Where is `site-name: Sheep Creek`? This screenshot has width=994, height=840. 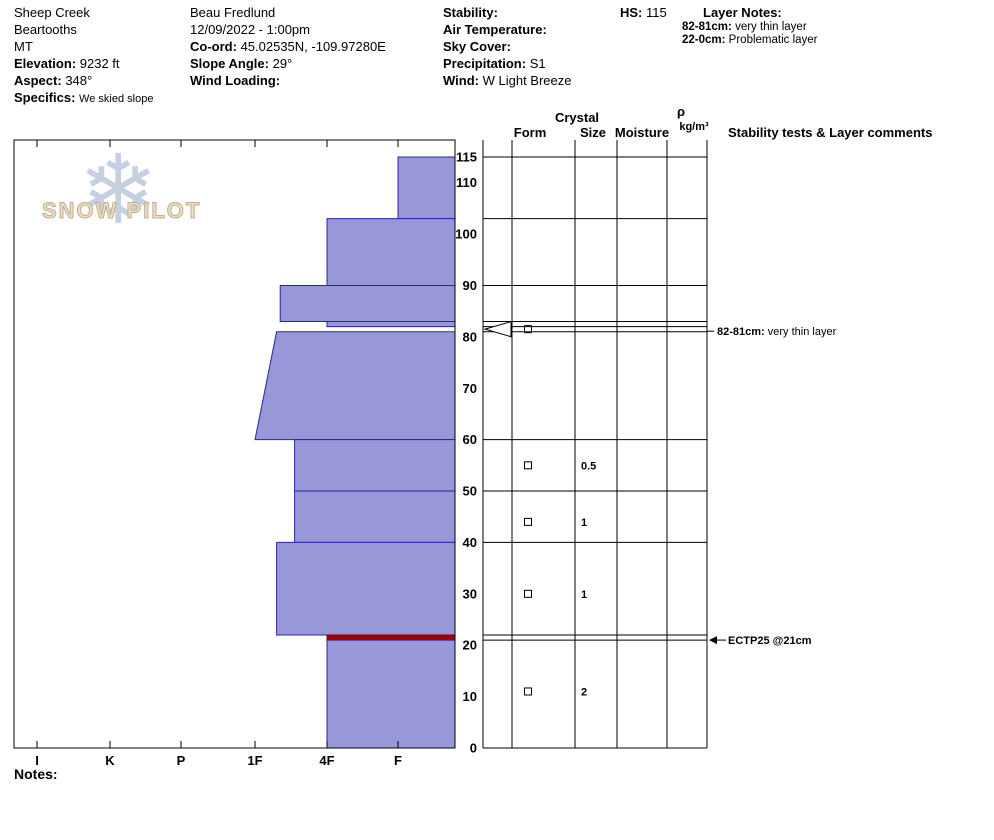
site-name: Sheep Creek is located at coordinates (52, 12).